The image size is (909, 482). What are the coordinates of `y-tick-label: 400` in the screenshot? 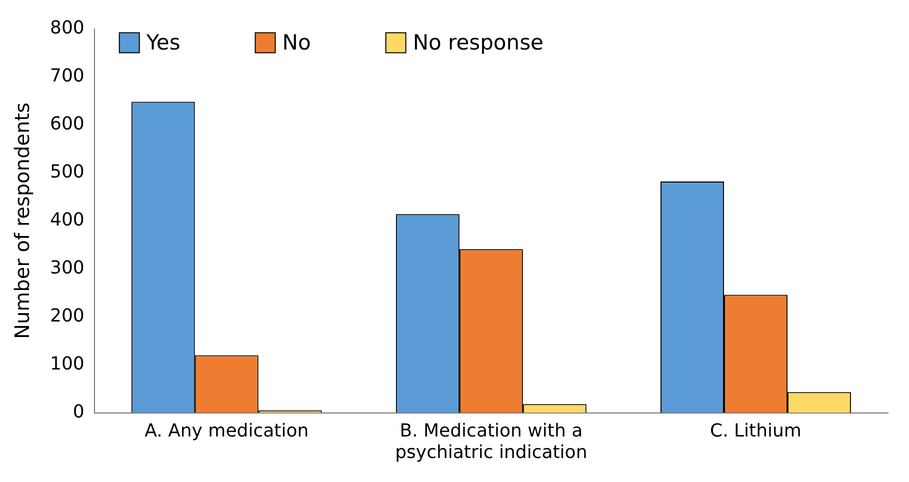 It's located at (67, 219).